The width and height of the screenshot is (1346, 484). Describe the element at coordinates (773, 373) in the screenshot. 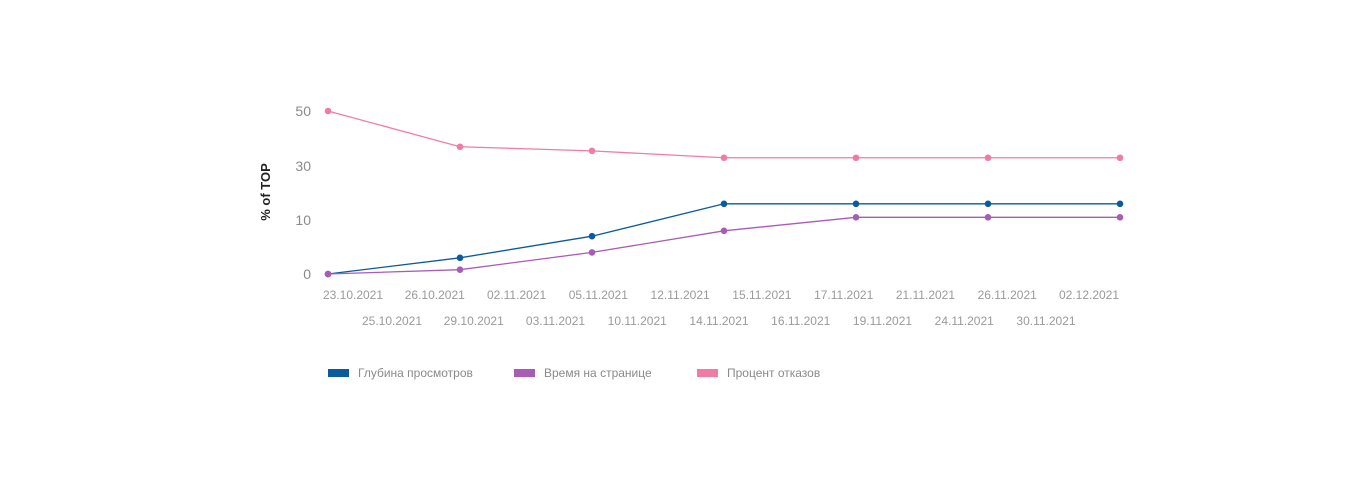

I see `legend-label: Процент отказов` at that location.